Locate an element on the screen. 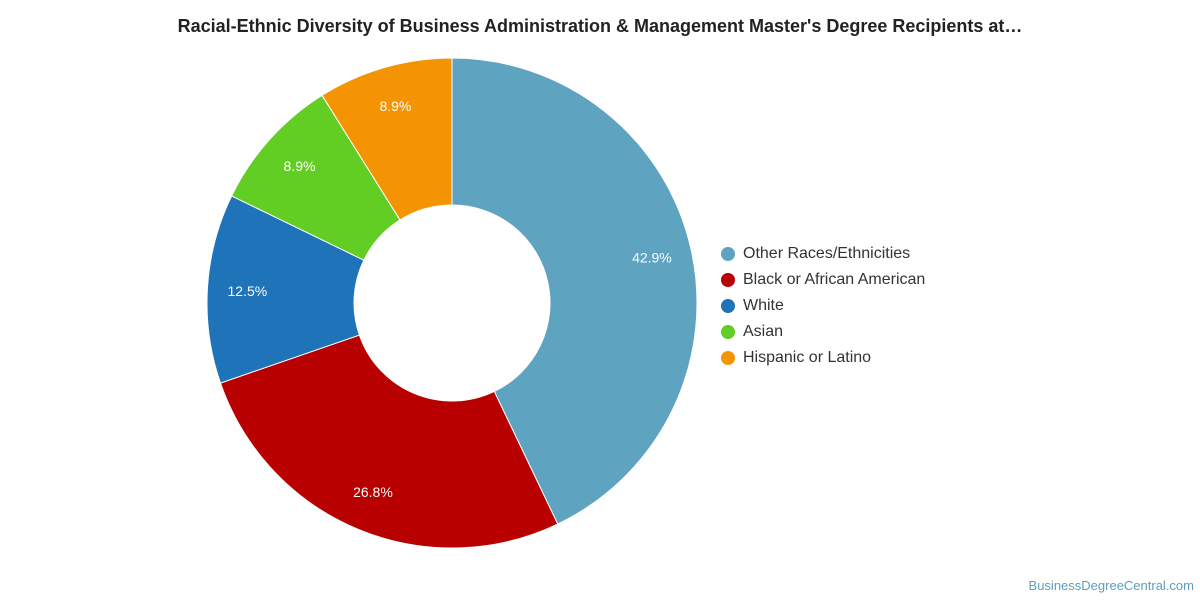 This screenshot has width=1200, height=600. legend-label-3: Asian is located at coordinates (763, 331).